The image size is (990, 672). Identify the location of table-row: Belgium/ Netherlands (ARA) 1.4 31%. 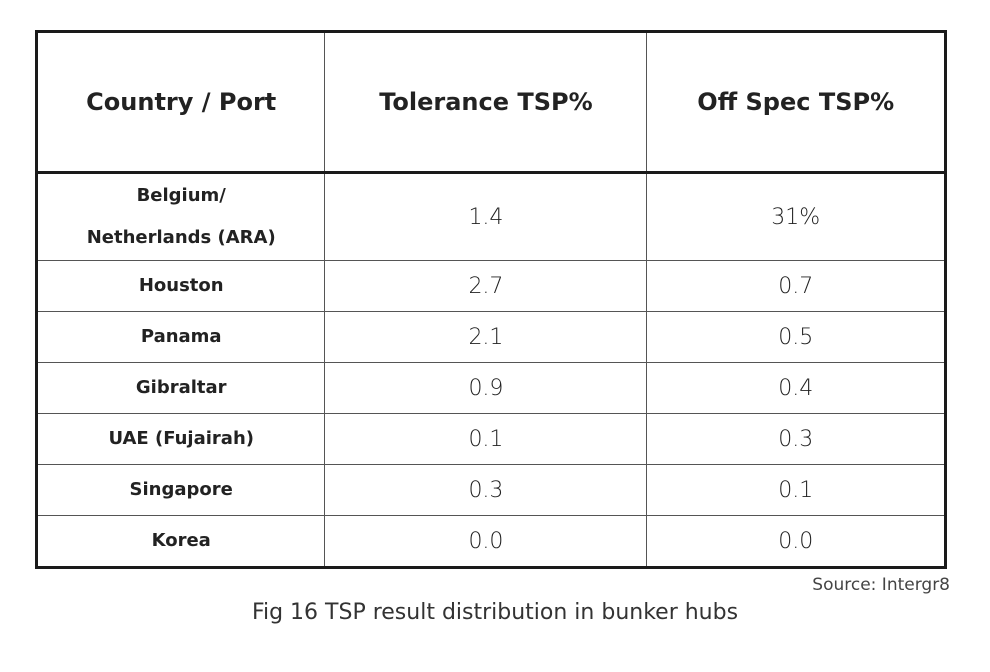
(490, 216).